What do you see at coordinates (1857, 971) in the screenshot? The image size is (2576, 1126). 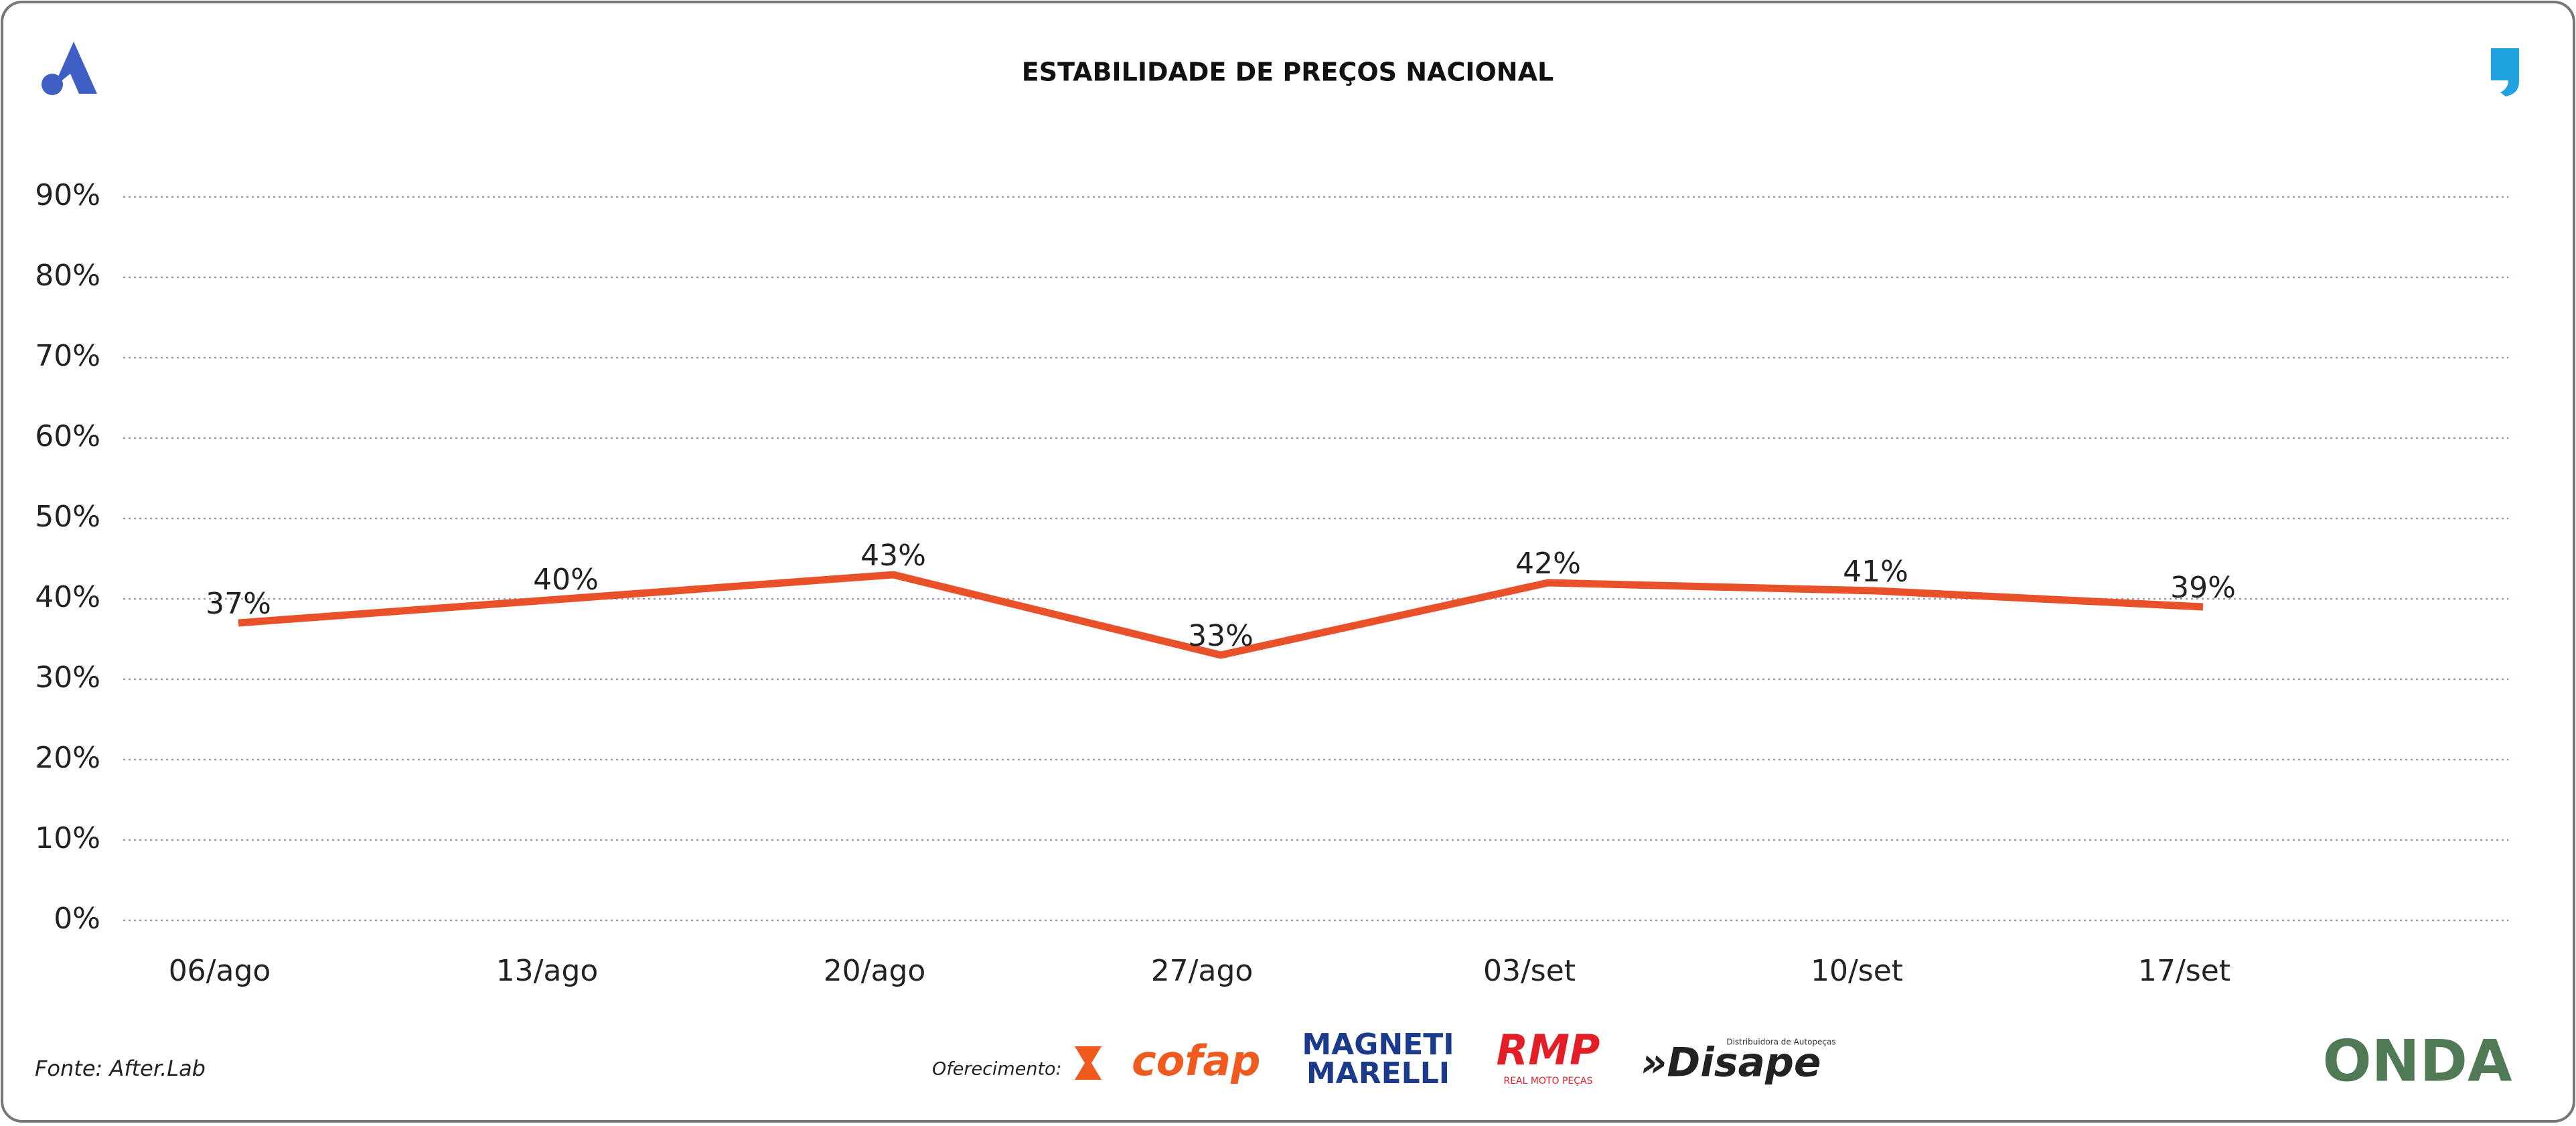 I see `x-tick-label: 10/set` at bounding box center [1857, 971].